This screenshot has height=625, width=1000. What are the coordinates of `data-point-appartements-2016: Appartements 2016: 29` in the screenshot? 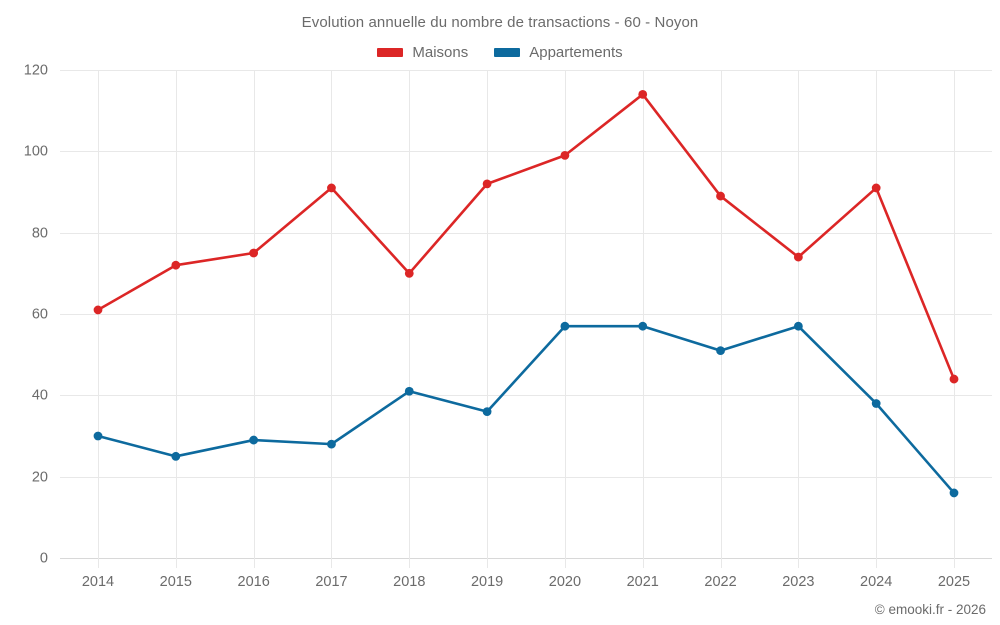 It's located at (254, 440).